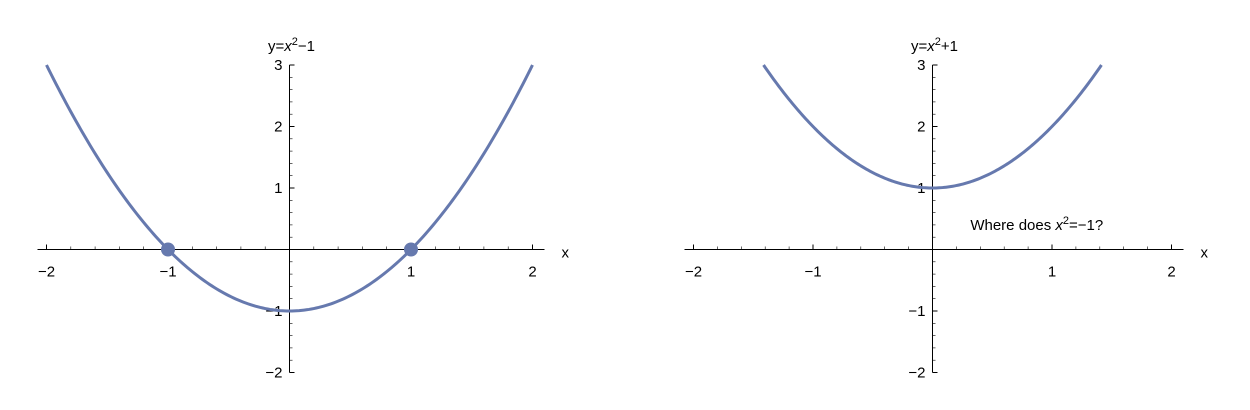  Describe the element at coordinates (1036, 224) in the screenshot. I see `annotation-text: Where does x2=−1?` at that location.